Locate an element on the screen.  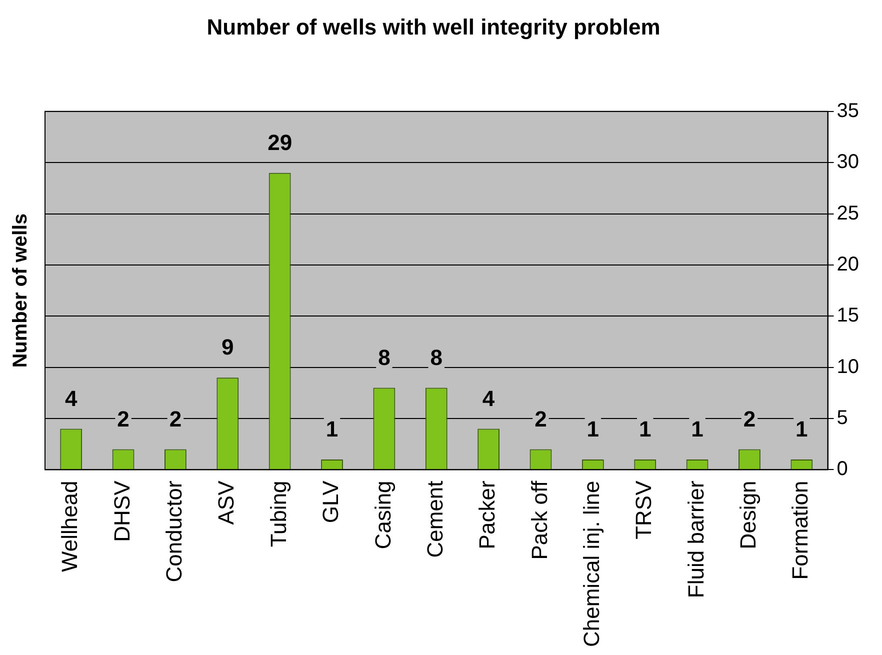
y-tick-label: 30 is located at coordinates (848, 162).